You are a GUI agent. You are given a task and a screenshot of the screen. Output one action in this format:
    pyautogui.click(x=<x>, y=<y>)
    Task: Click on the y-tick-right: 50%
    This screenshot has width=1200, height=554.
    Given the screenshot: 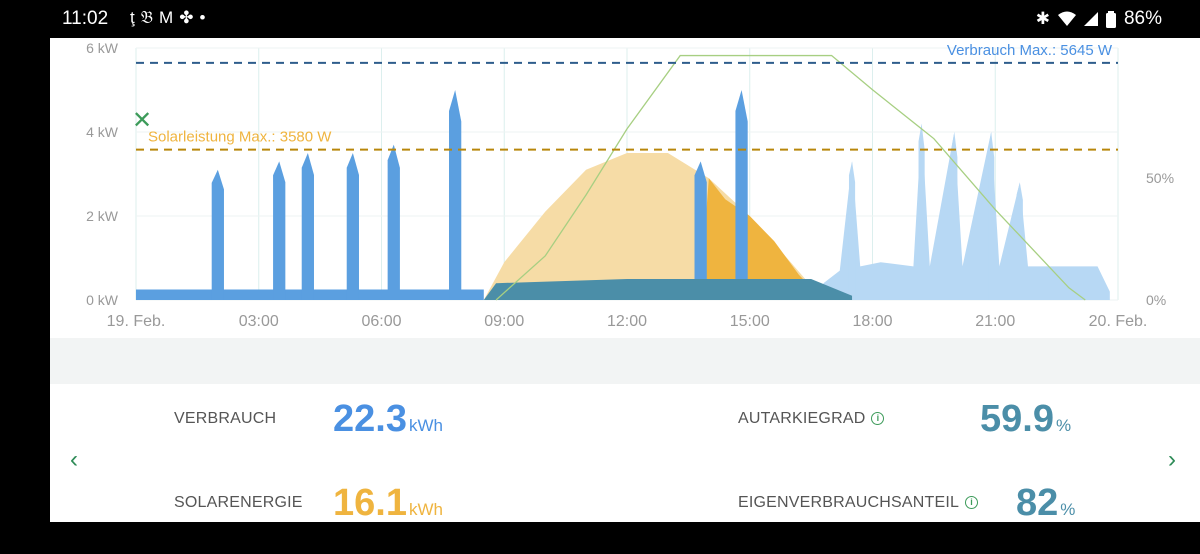 What is the action you would take?
    pyautogui.click(x=1160, y=178)
    